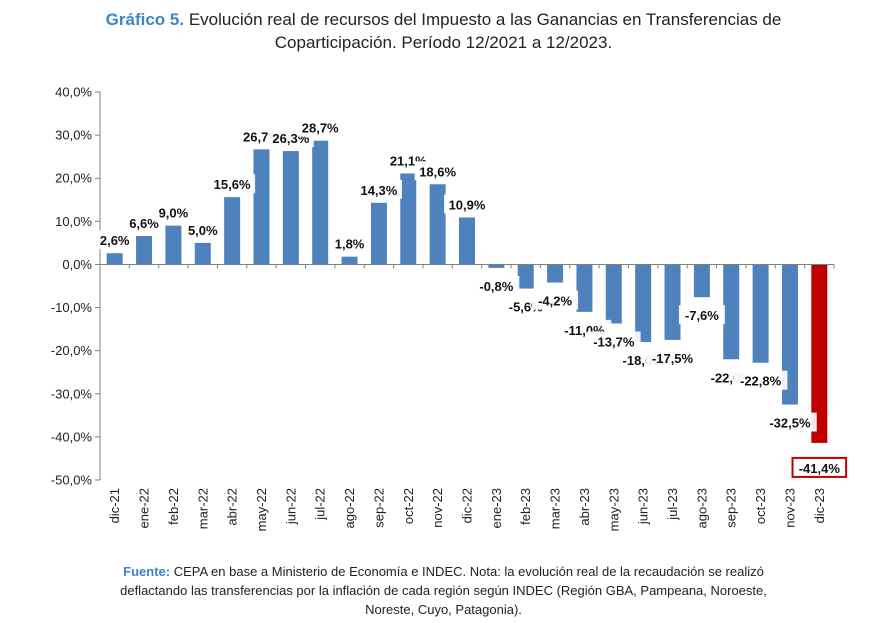  What do you see at coordinates (672, 504) in the screenshot?
I see `x-tick-label-jul-23: jul-23` at bounding box center [672, 504].